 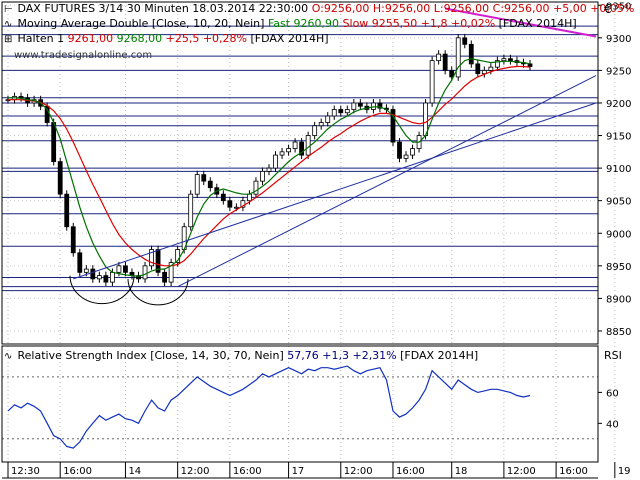 What do you see at coordinates (608, 9) in the screenshot?
I see `currency-label: €` at bounding box center [608, 9].